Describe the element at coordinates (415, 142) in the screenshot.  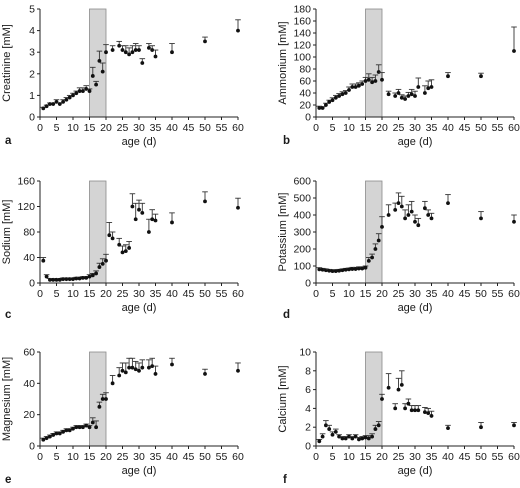
I see `x-axis-label: age (d)` at that location.